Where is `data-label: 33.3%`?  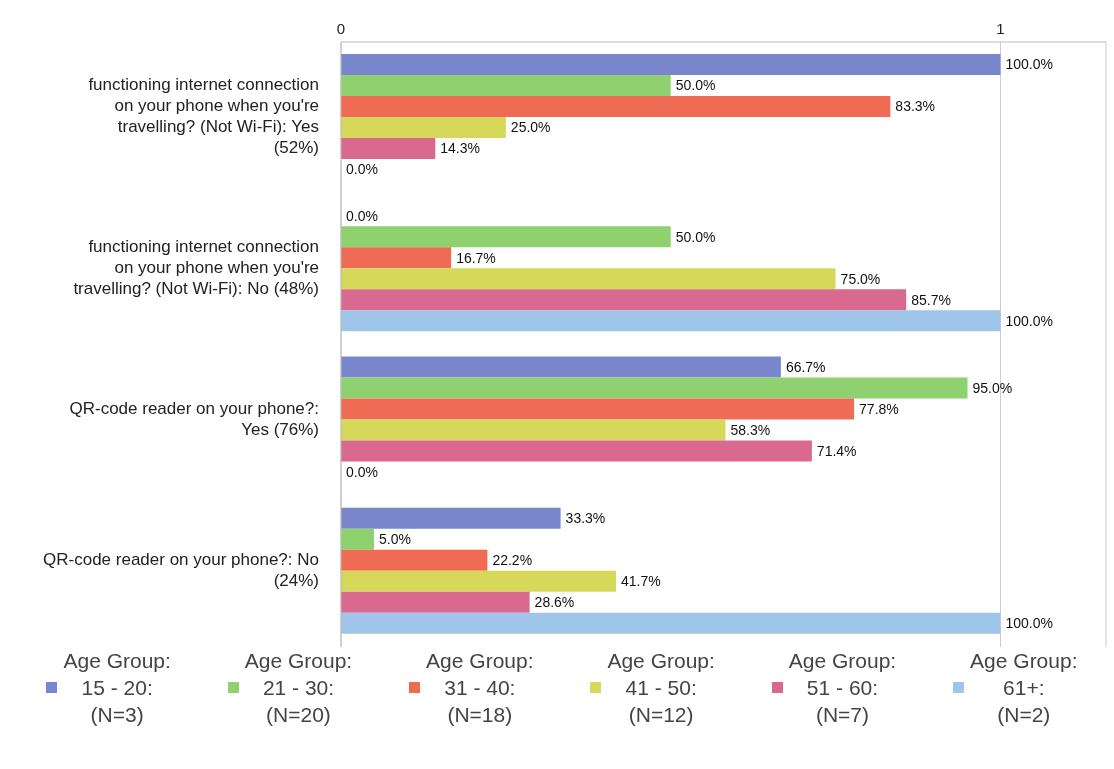
data-label: 33.3% is located at coordinates (585, 518).